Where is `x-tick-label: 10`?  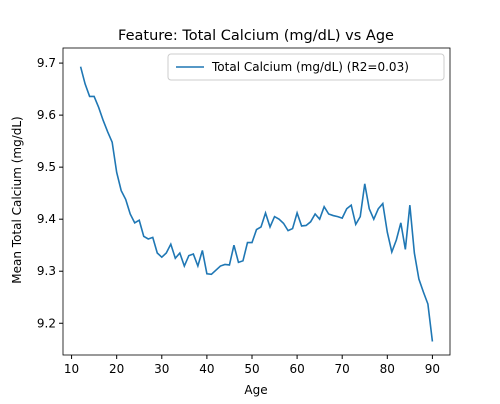
x-tick-label: 10 is located at coordinates (71, 369).